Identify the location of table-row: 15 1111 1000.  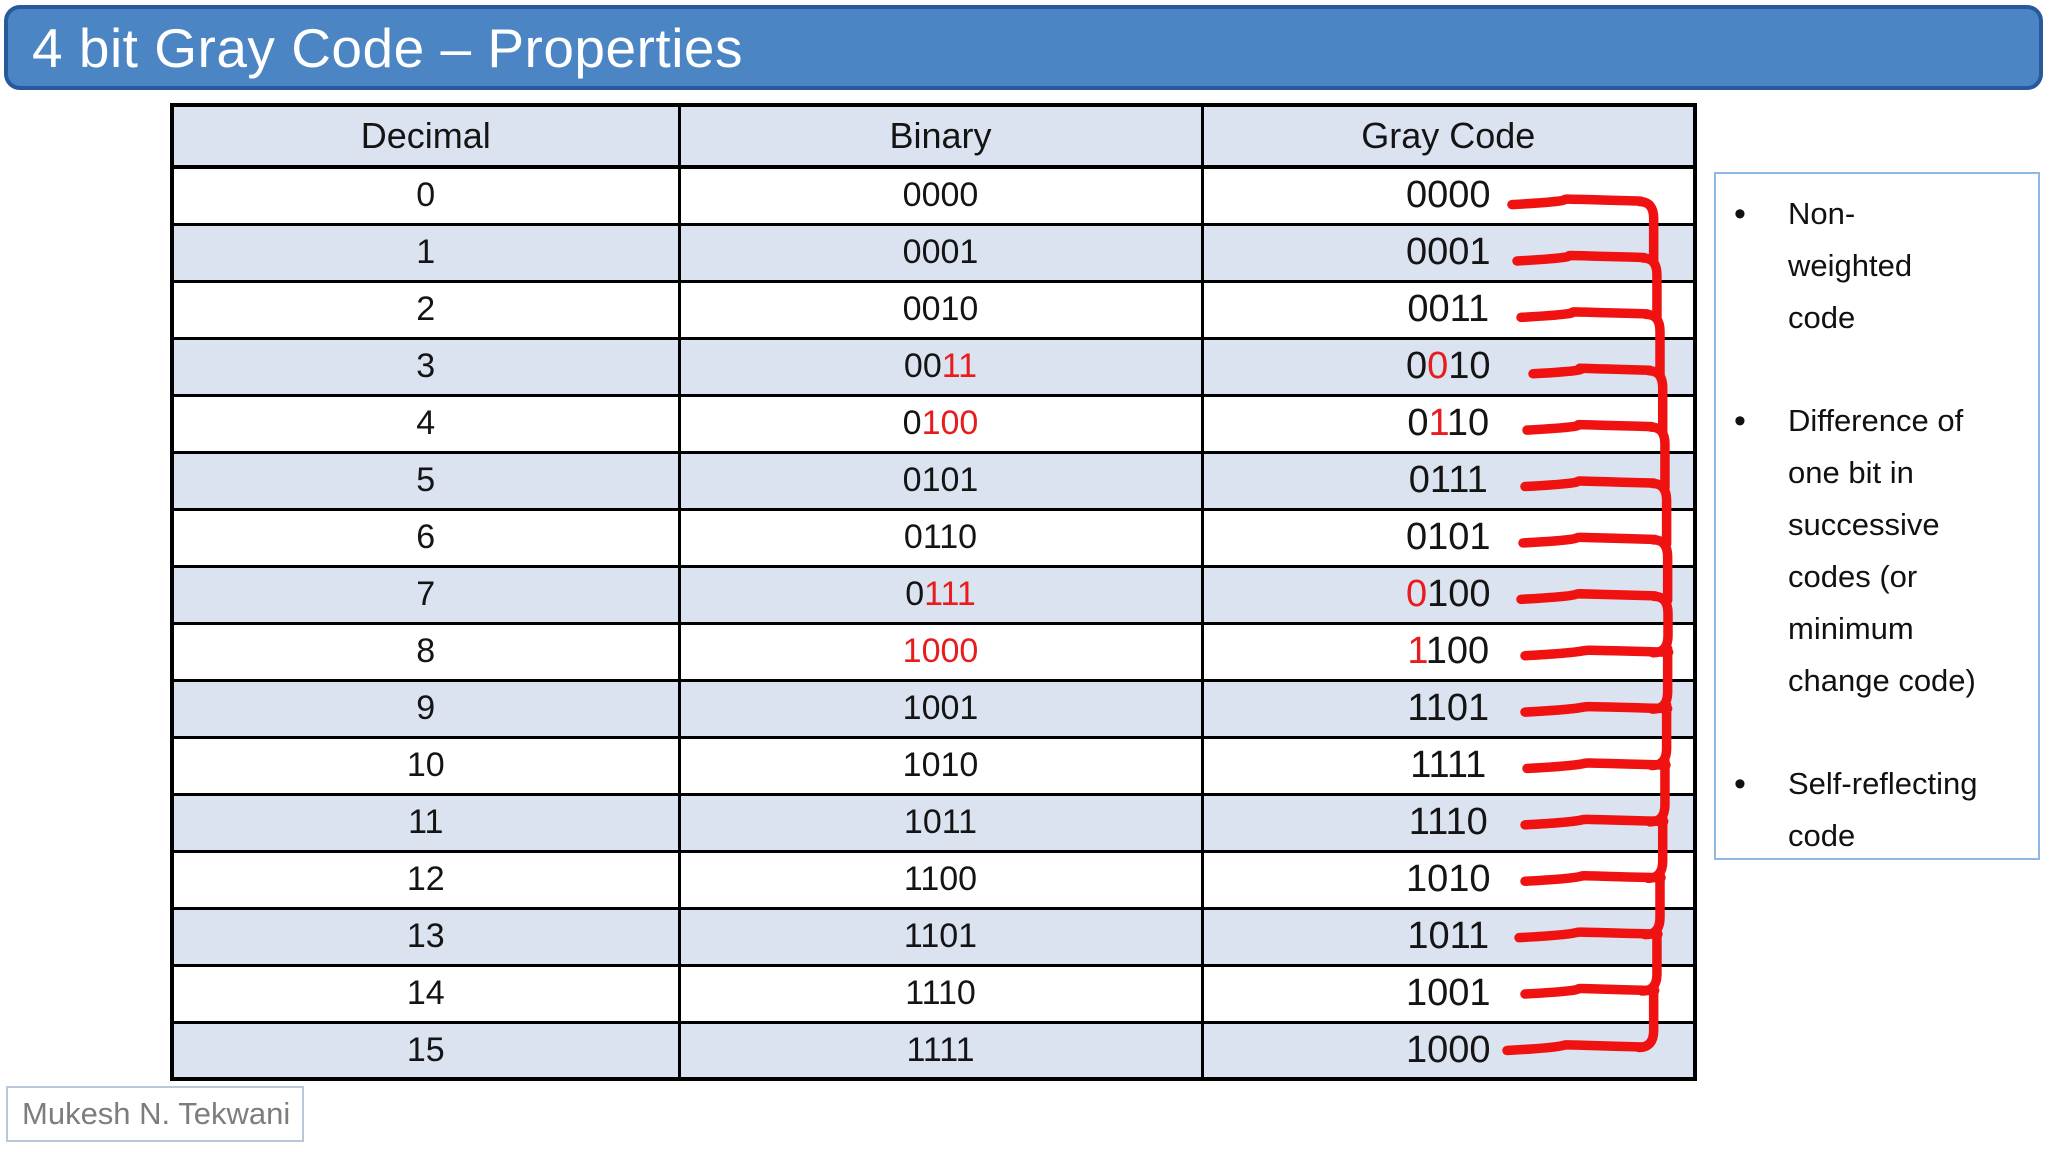
(933, 1050).